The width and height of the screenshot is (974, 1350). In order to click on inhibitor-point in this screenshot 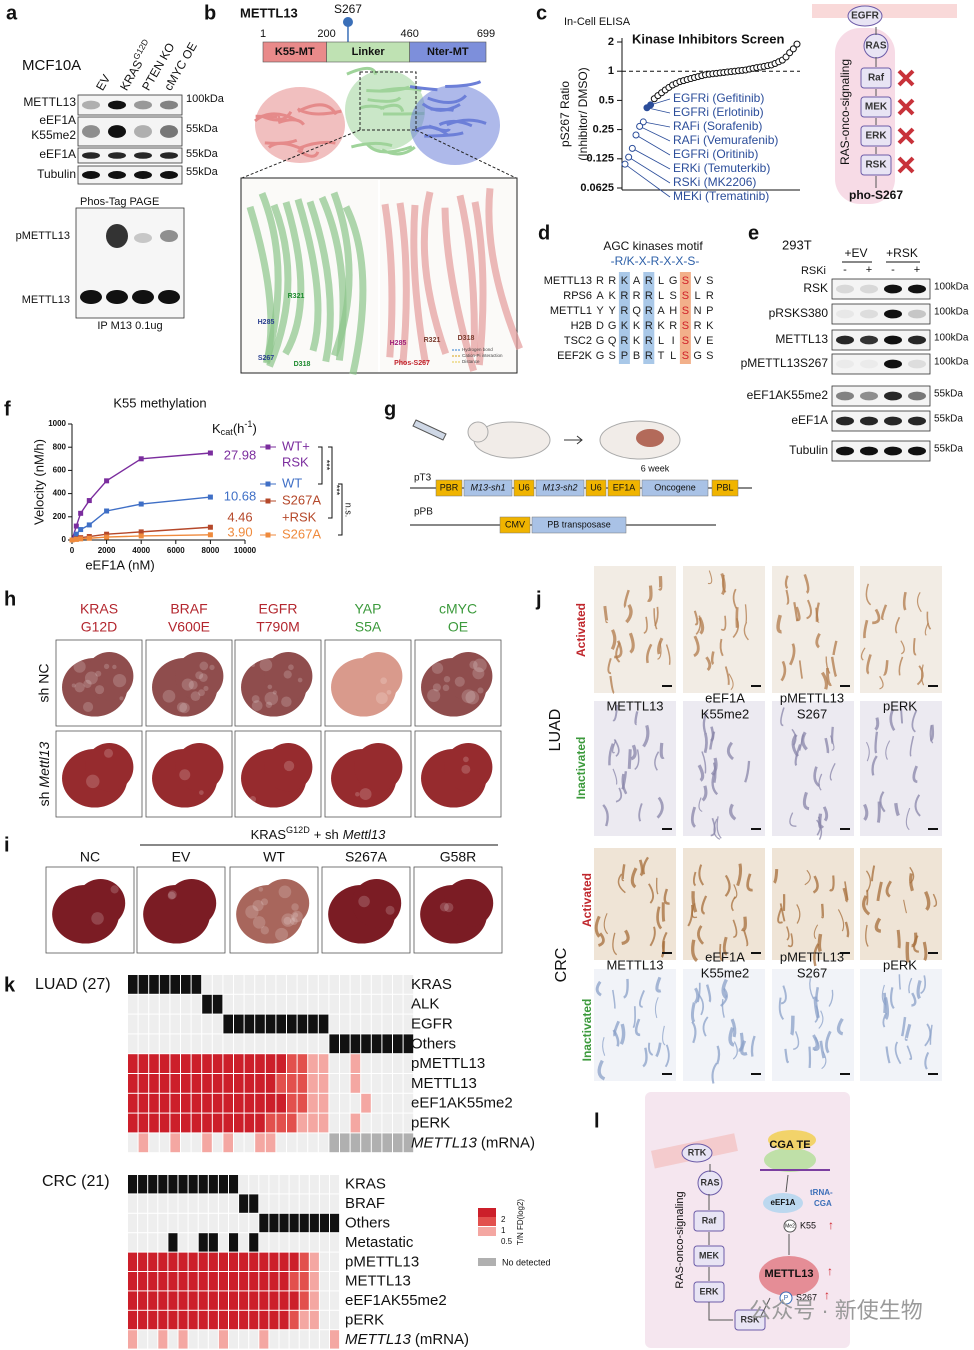, I will do `click(632, 148)`.